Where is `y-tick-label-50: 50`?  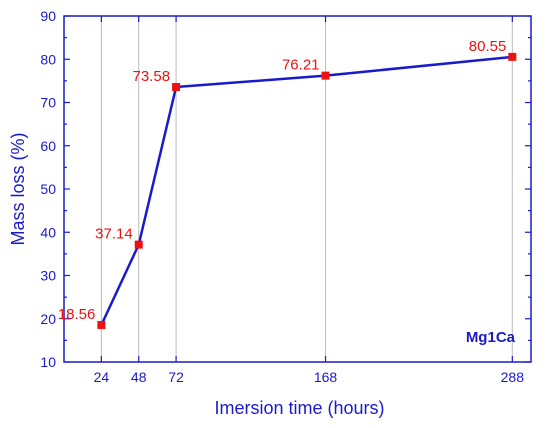
y-tick-label-50: 50 is located at coordinates (48, 189).